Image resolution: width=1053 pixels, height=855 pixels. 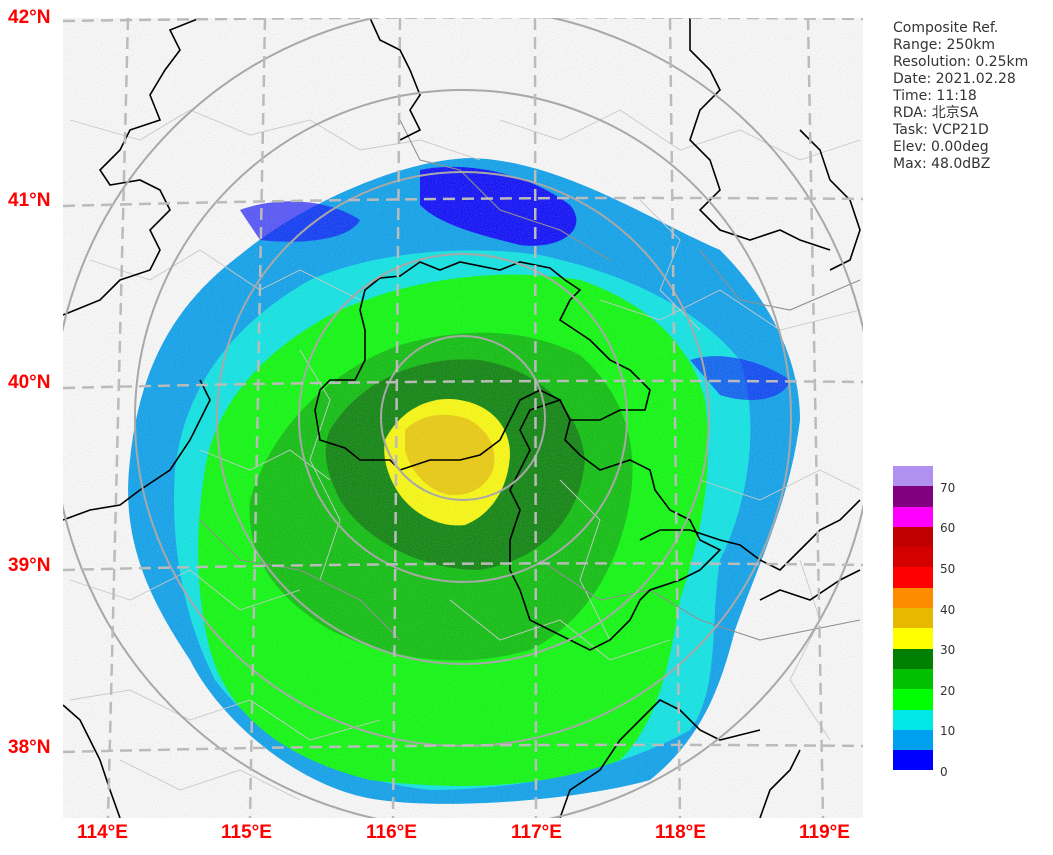 What do you see at coordinates (29, 747) in the screenshot?
I see `lat-label-38n: 38°N` at bounding box center [29, 747].